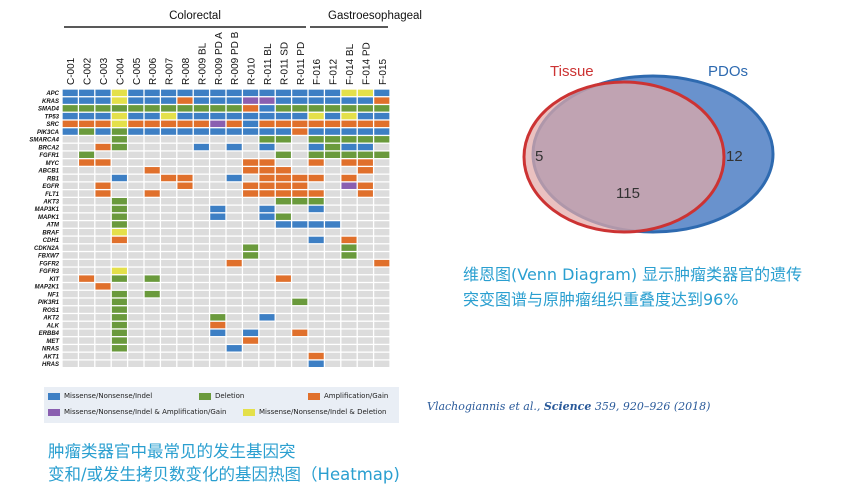 Image resolution: width=865 pixels, height=501 pixels. What do you see at coordinates (267, 193) in the screenshot?
I see `cell-flt1-r-011-bl` at bounding box center [267, 193].